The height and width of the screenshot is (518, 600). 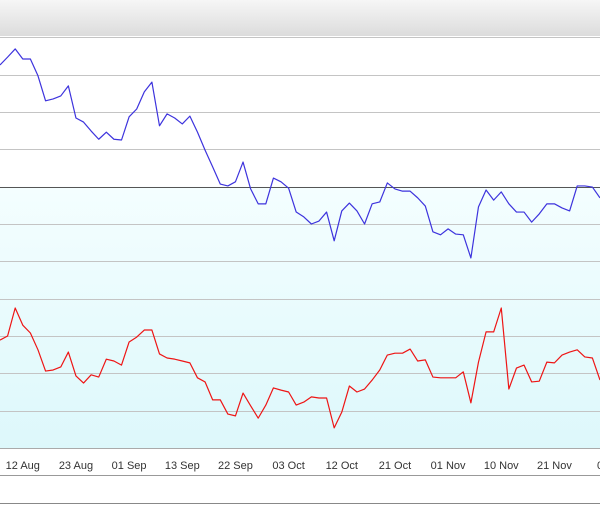 I want to click on x-tick-label: 23 Aug, so click(x=76, y=466).